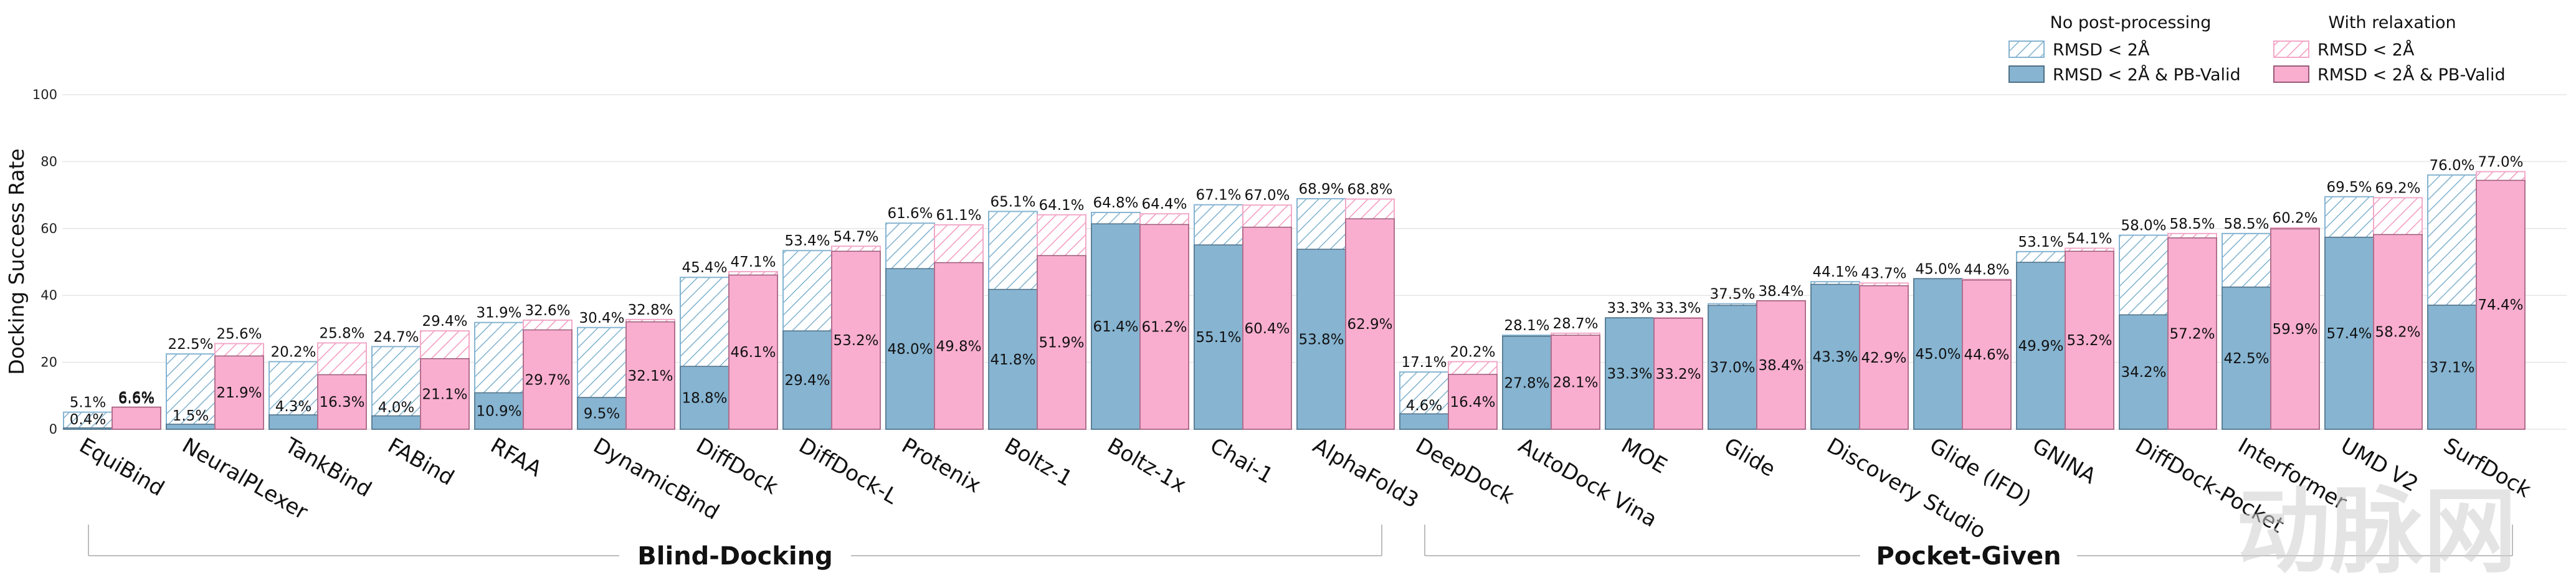 The width and height of the screenshot is (2576, 580). Describe the element at coordinates (2089, 239) in the screenshot. I see `label-relax-rmsd: 54.1%` at that location.